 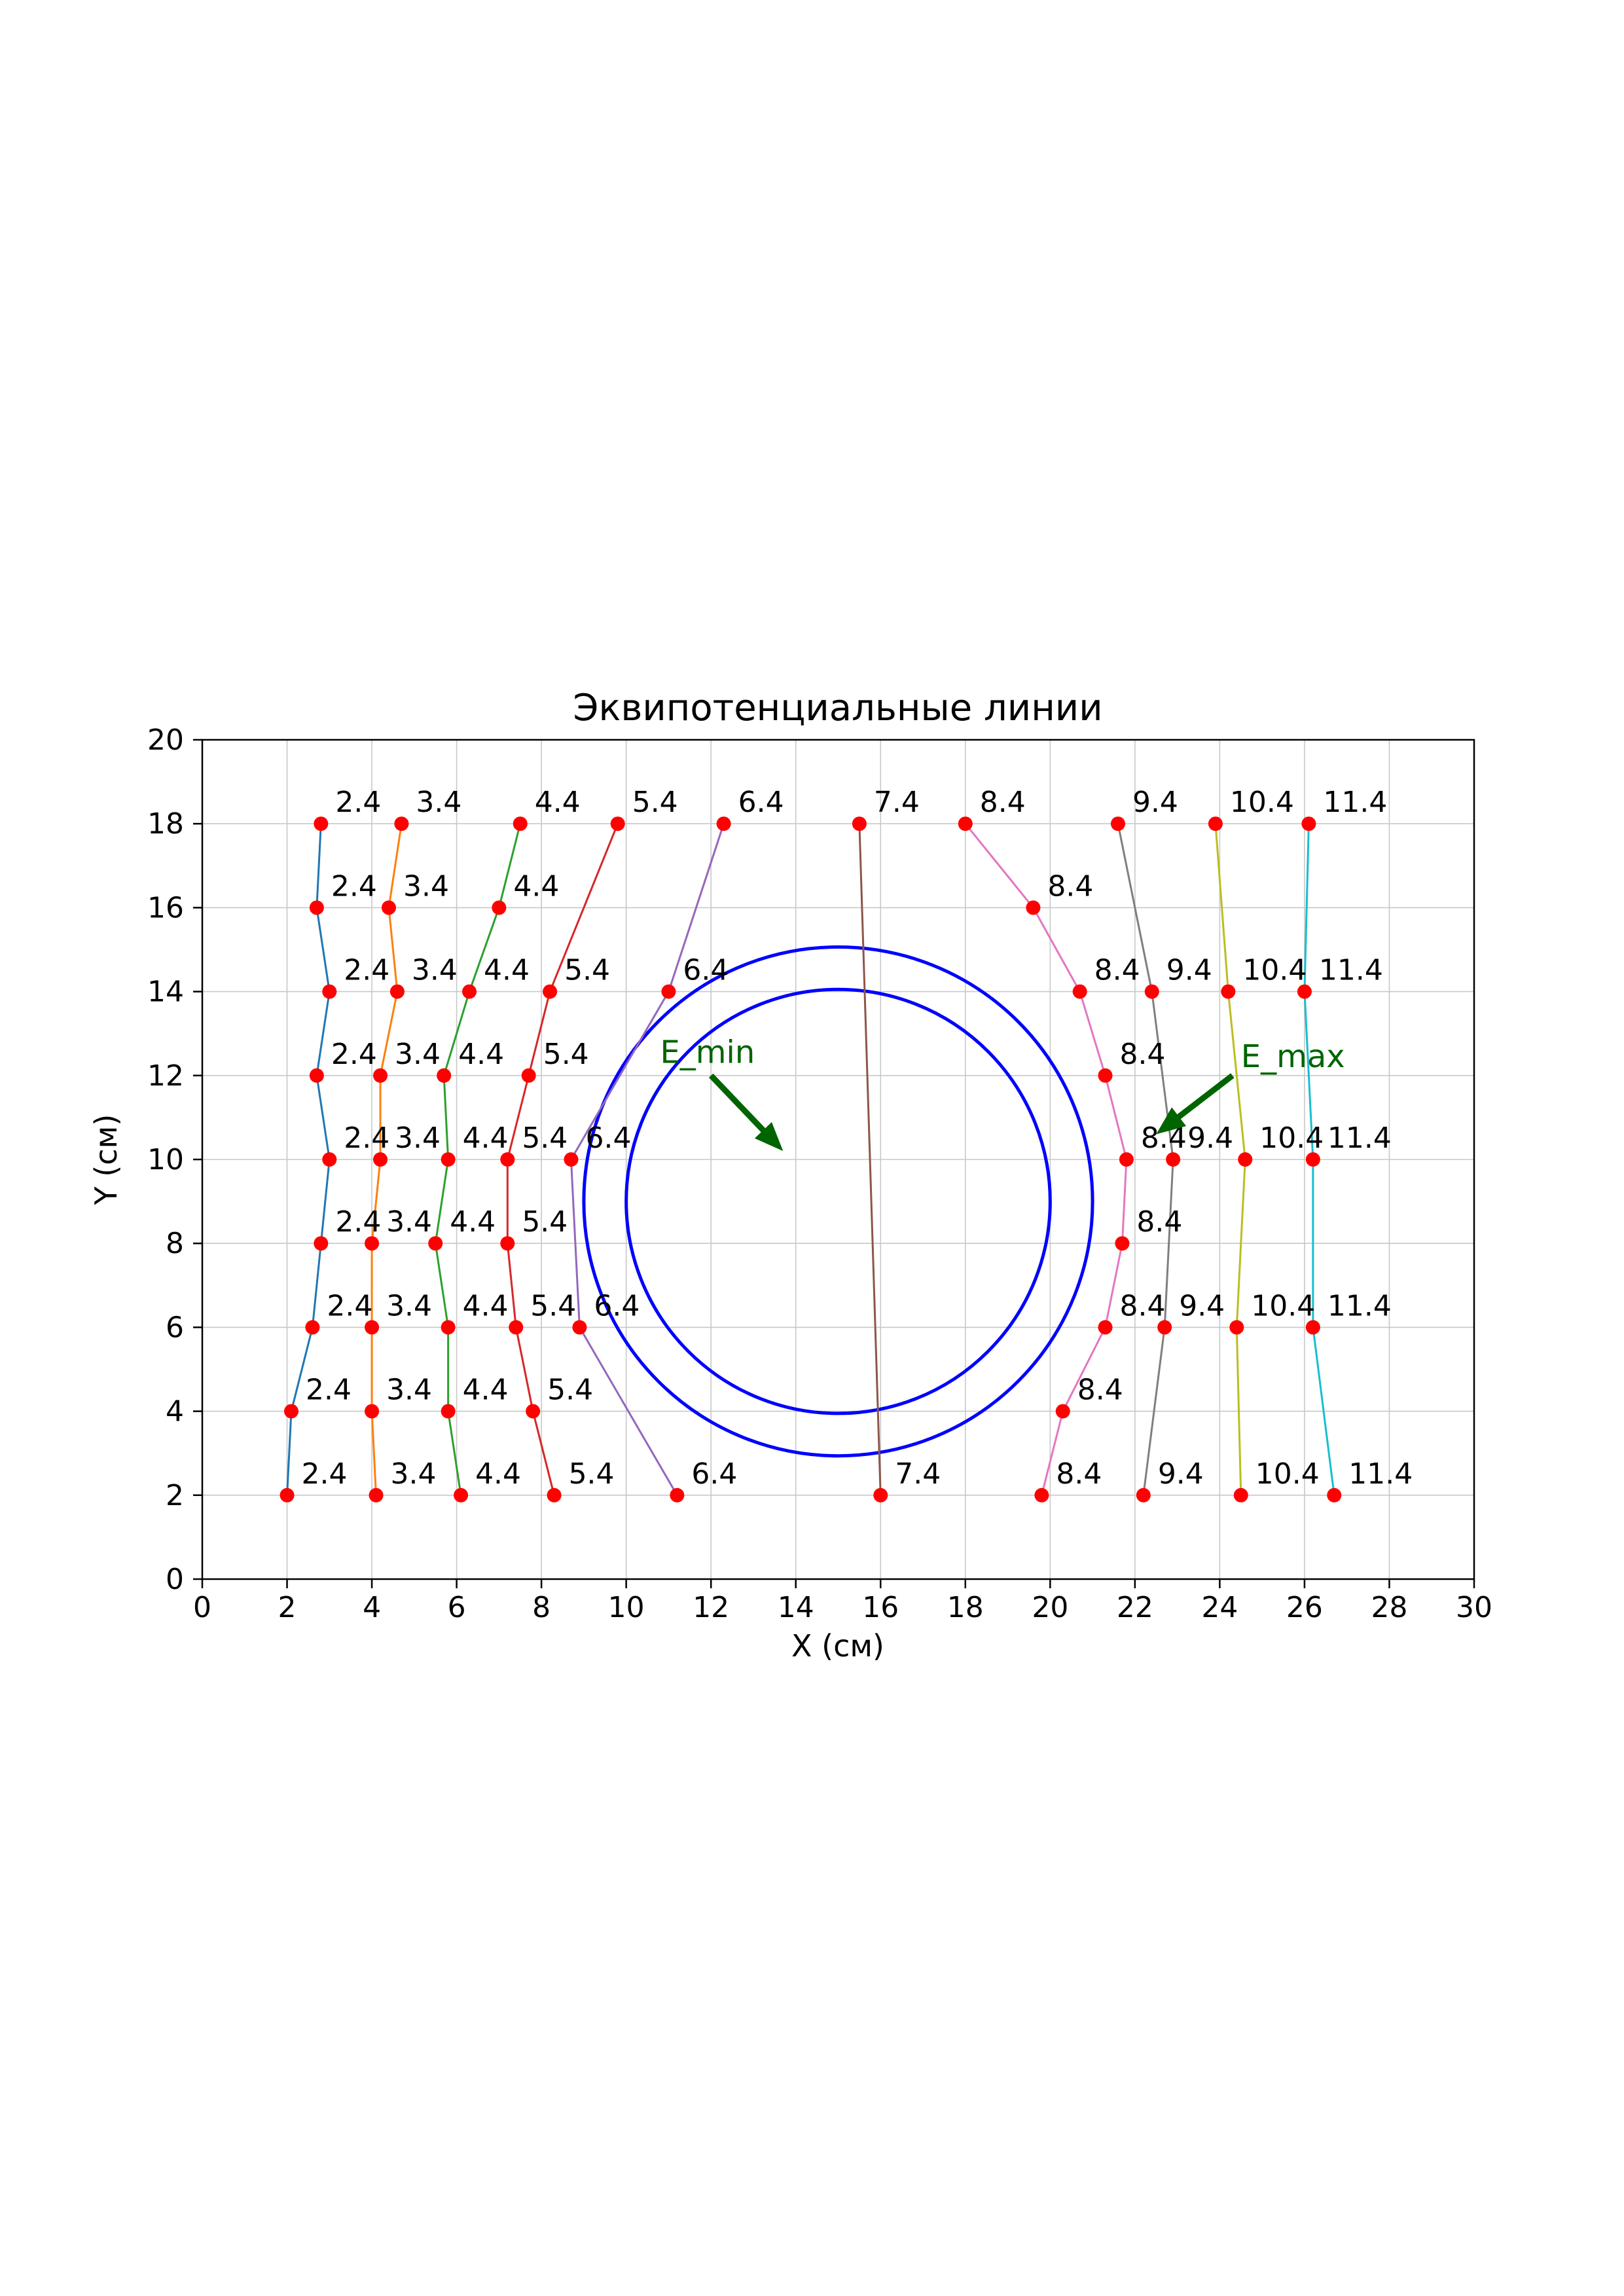 What do you see at coordinates (287, 1607) in the screenshot?
I see `x-tick-label: 2` at bounding box center [287, 1607].